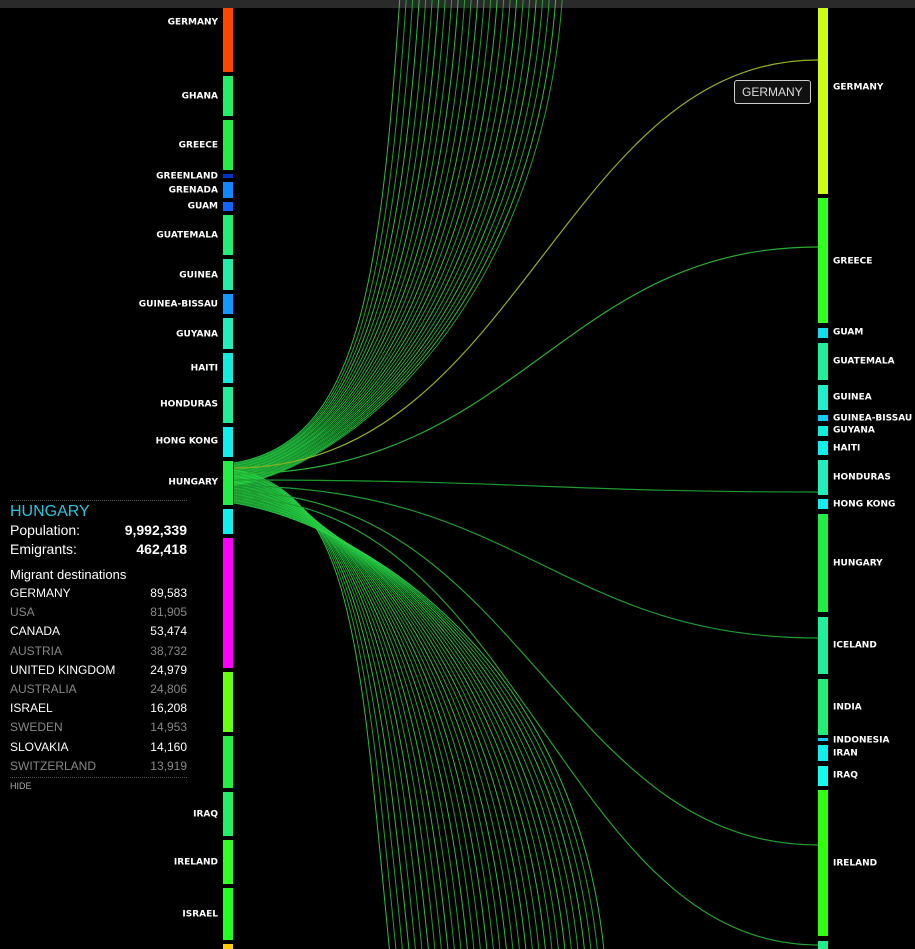  Describe the element at coordinates (31, 708) in the screenshot. I see `destination-country: ISRAEL` at that location.